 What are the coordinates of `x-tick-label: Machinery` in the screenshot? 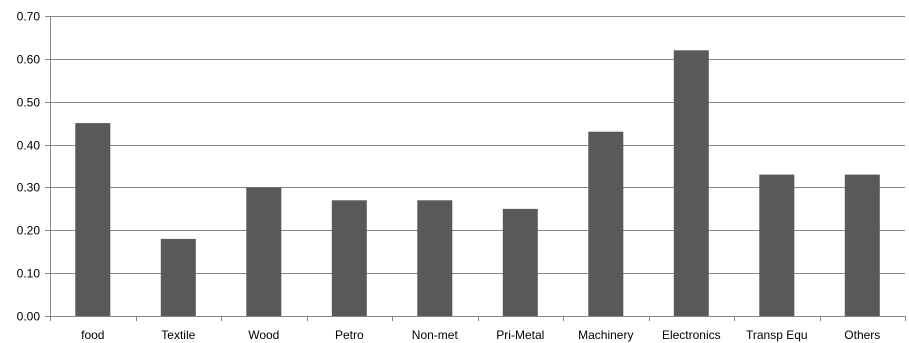 It's located at (605, 335).